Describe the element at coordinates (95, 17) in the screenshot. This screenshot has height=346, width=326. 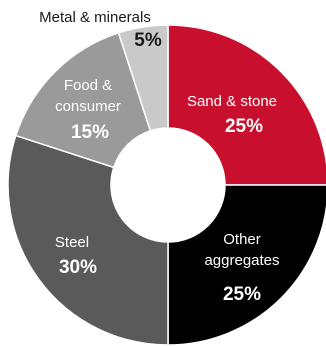
I see `slice-label-4: Metal & minerals` at that location.